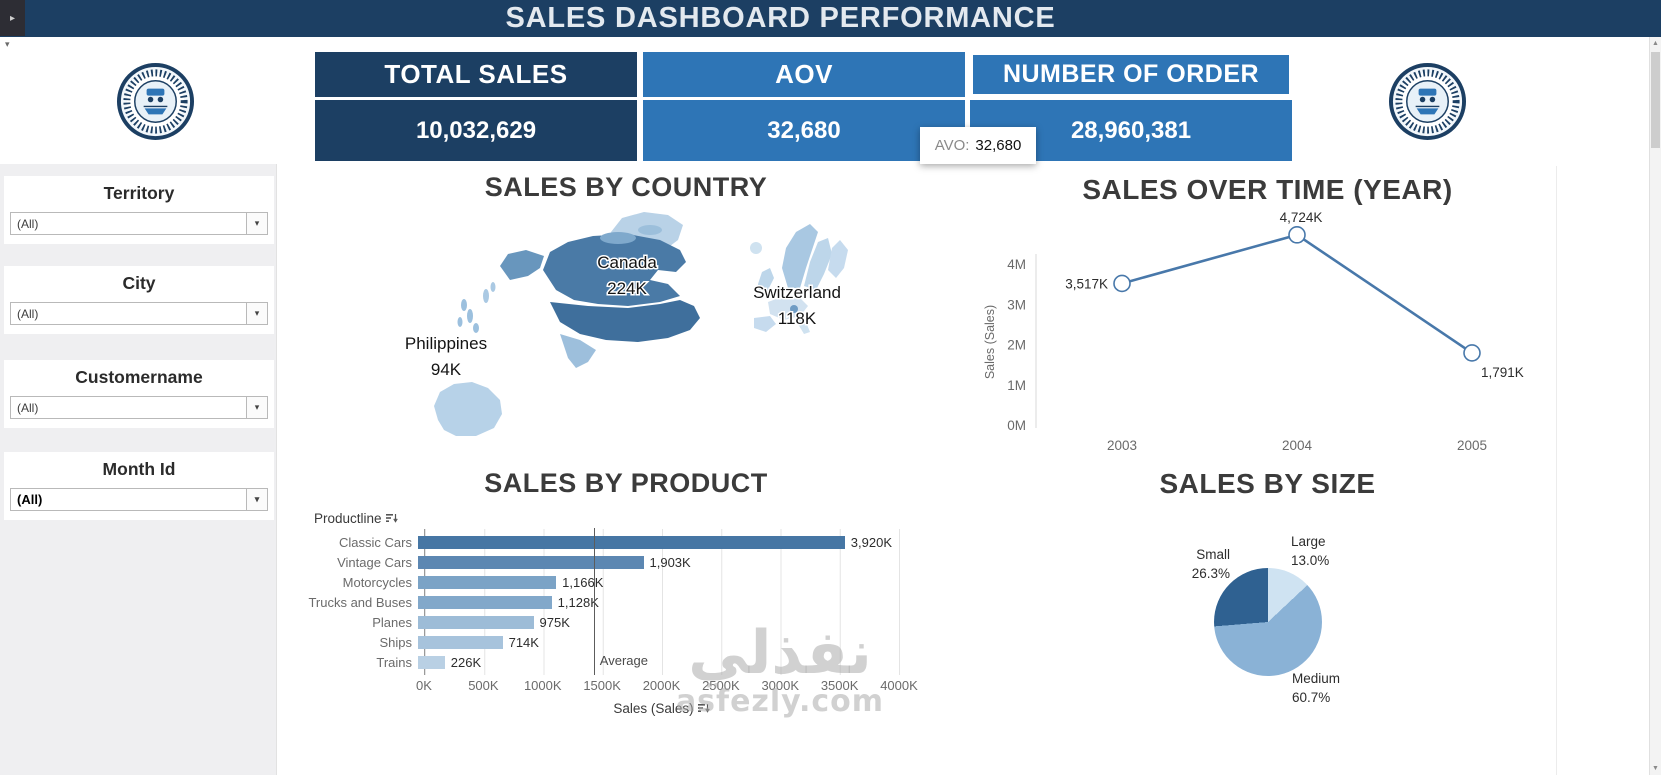 The image size is (1661, 775). What do you see at coordinates (1268, 622) in the screenshot?
I see `pie-chart` at bounding box center [1268, 622].